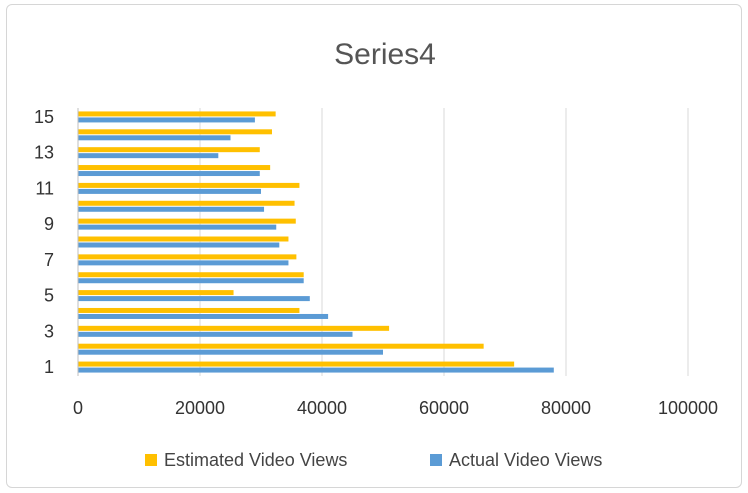 Image resolution: width=748 pixels, height=493 pixels. What do you see at coordinates (44, 188) in the screenshot?
I see `y-tick-label: 11` at bounding box center [44, 188].